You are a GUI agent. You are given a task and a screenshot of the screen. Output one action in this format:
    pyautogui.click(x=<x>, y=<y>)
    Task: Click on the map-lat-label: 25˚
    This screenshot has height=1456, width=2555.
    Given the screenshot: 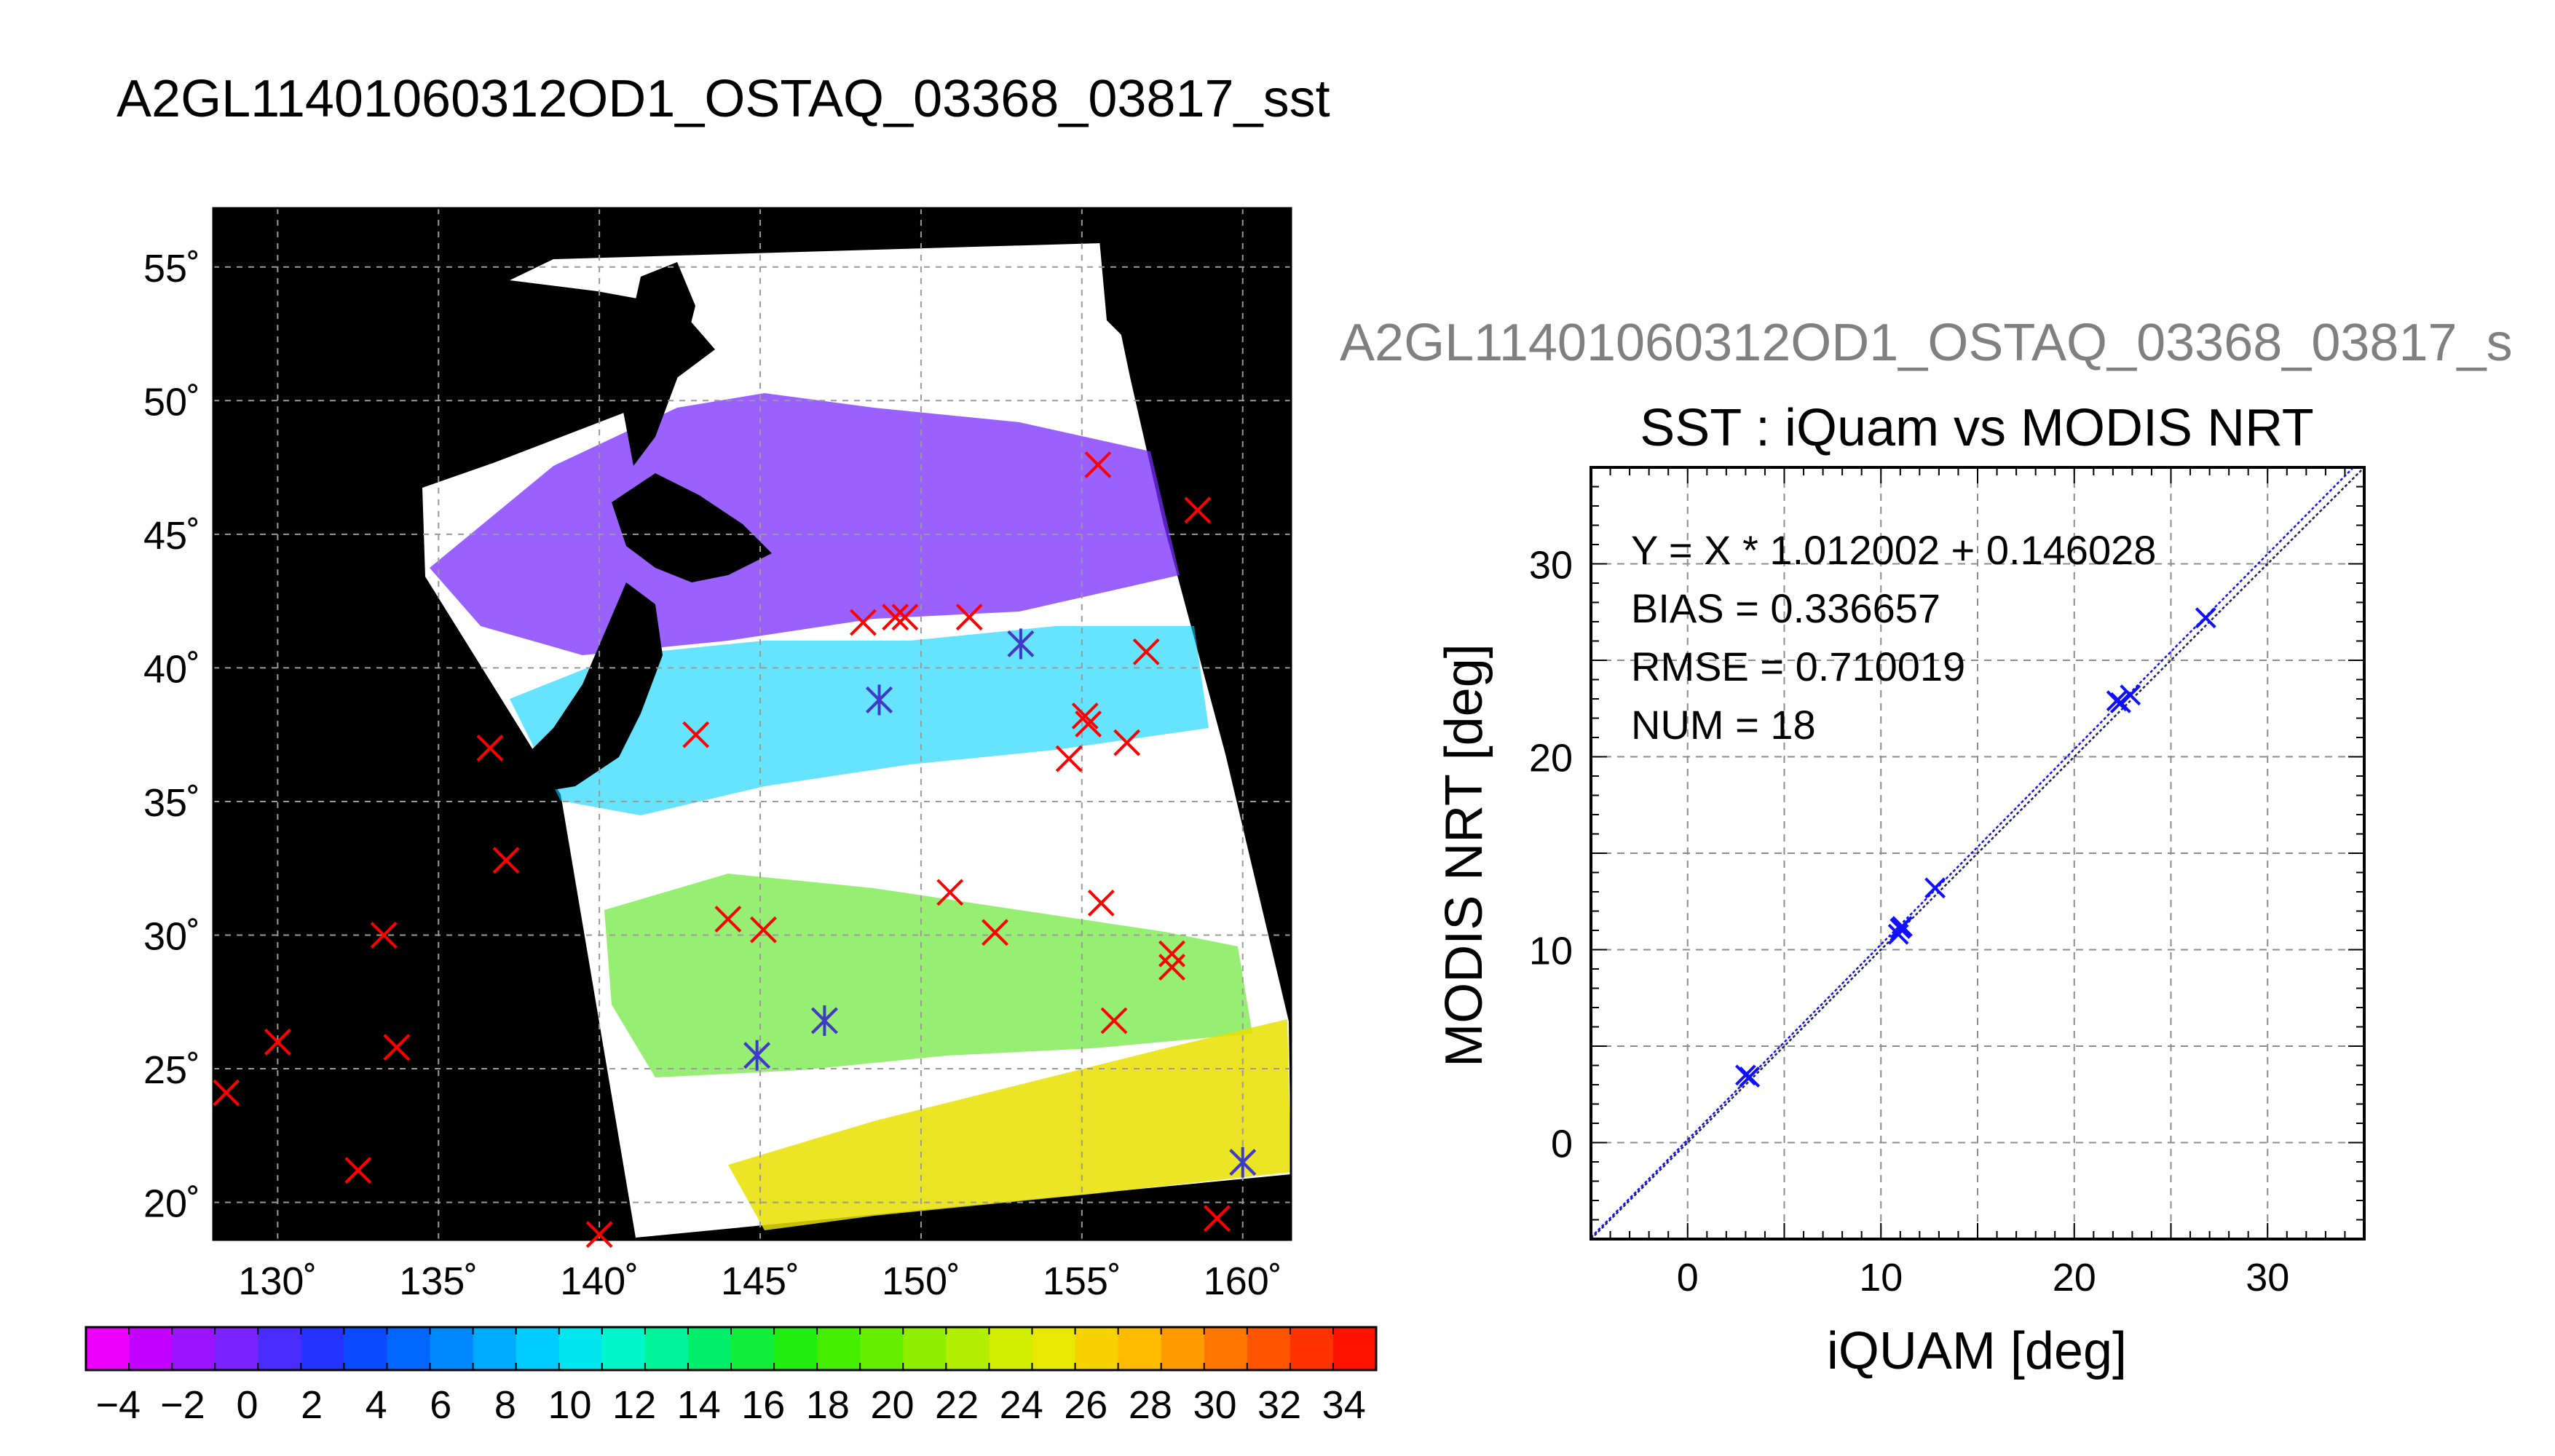 What is the action you would take?
    pyautogui.click(x=171, y=1070)
    